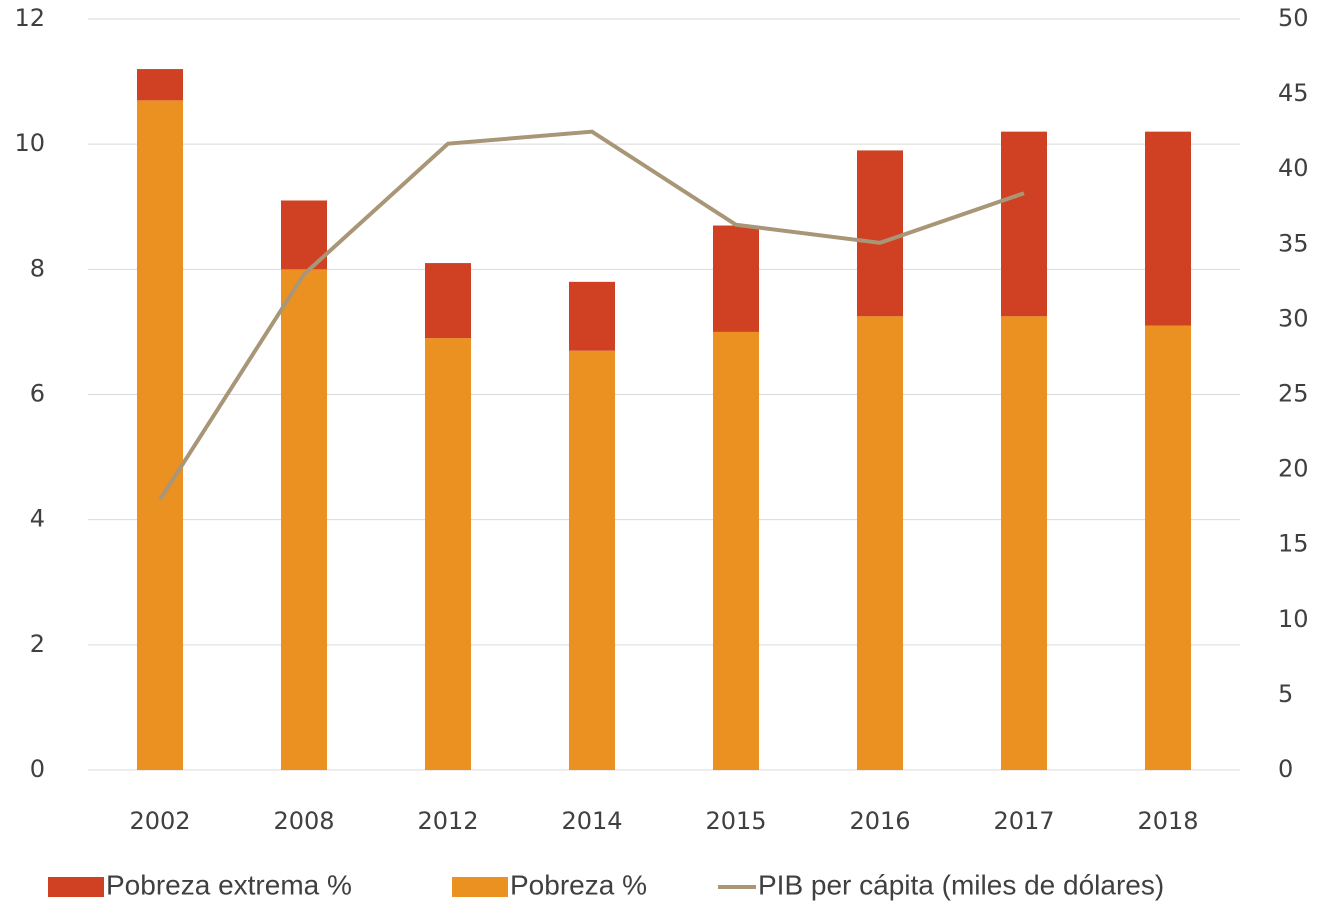  What do you see at coordinates (591, 821) in the screenshot?
I see `x-tick-label: 2014` at bounding box center [591, 821].